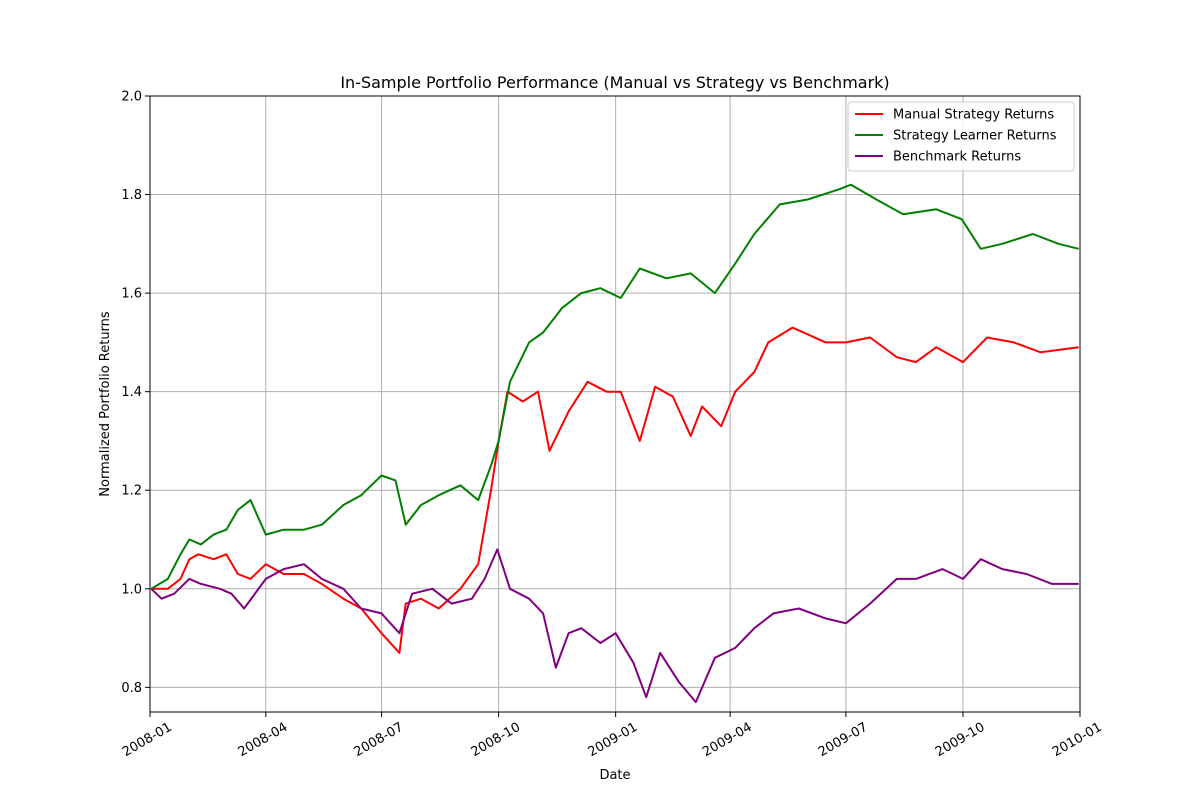  I want to click on y-tick-label: 1.0, so click(131, 589).